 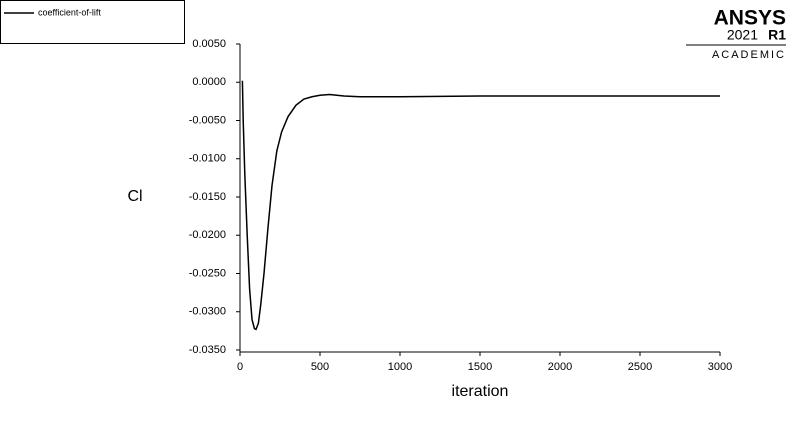 I want to click on y-tick-label: -0.0050, so click(x=207, y=120).